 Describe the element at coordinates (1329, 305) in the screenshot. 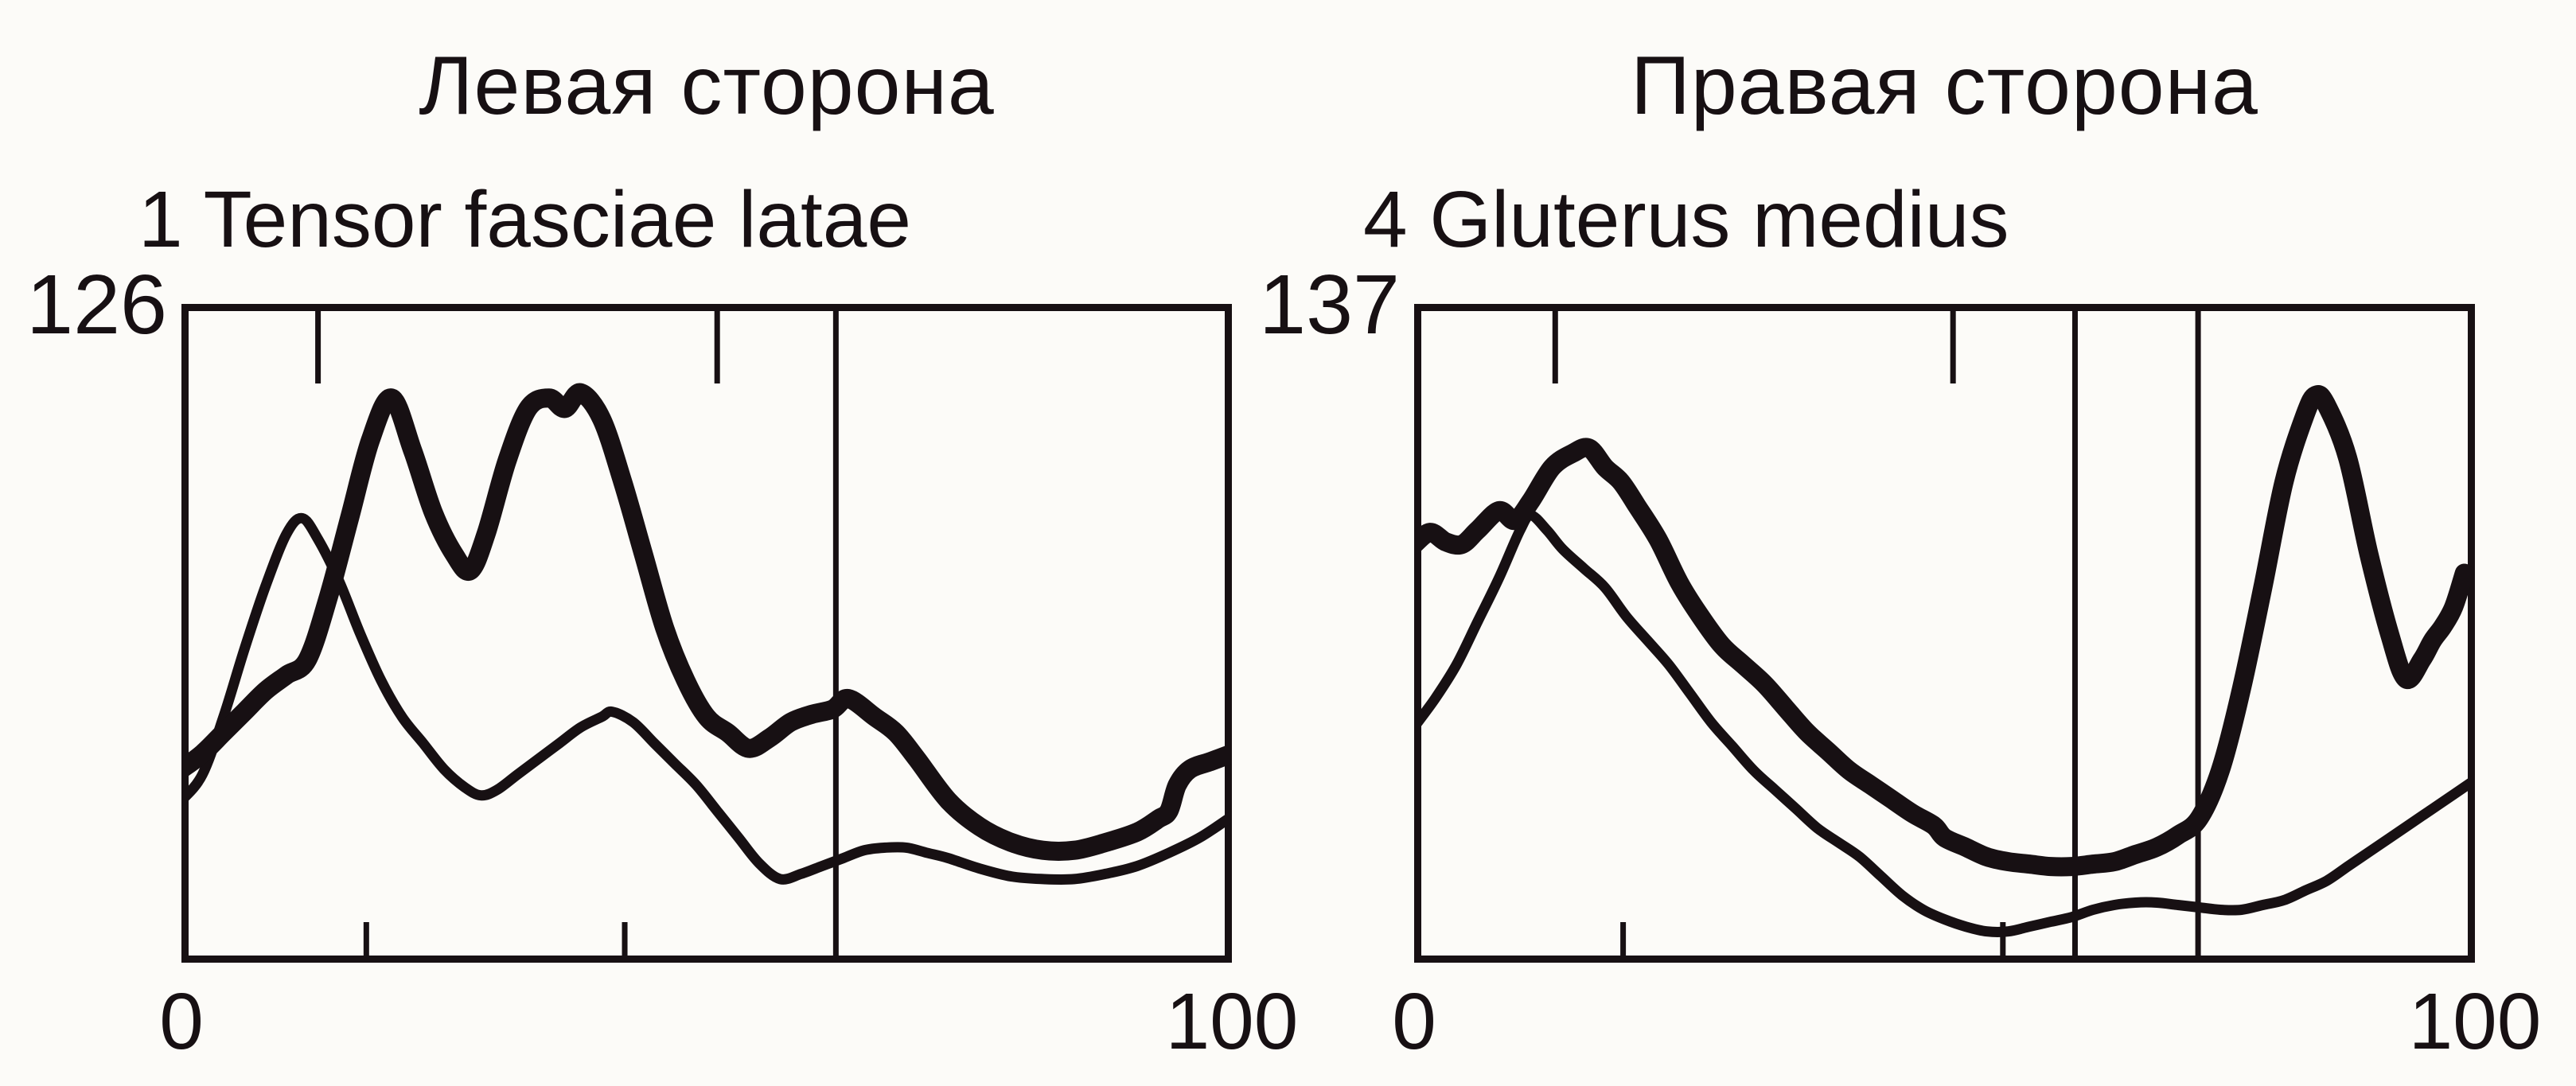

I see `right-ymax-tick-label: 137` at that location.